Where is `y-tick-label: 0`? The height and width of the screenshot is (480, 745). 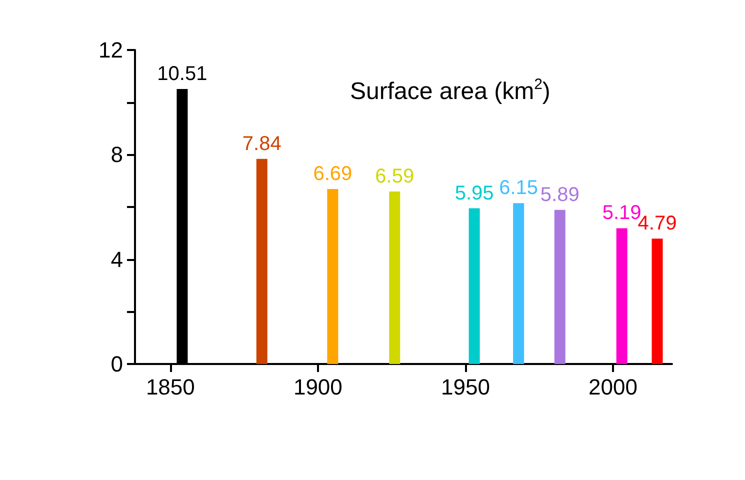 y-tick-label: 0 is located at coordinates (116, 364).